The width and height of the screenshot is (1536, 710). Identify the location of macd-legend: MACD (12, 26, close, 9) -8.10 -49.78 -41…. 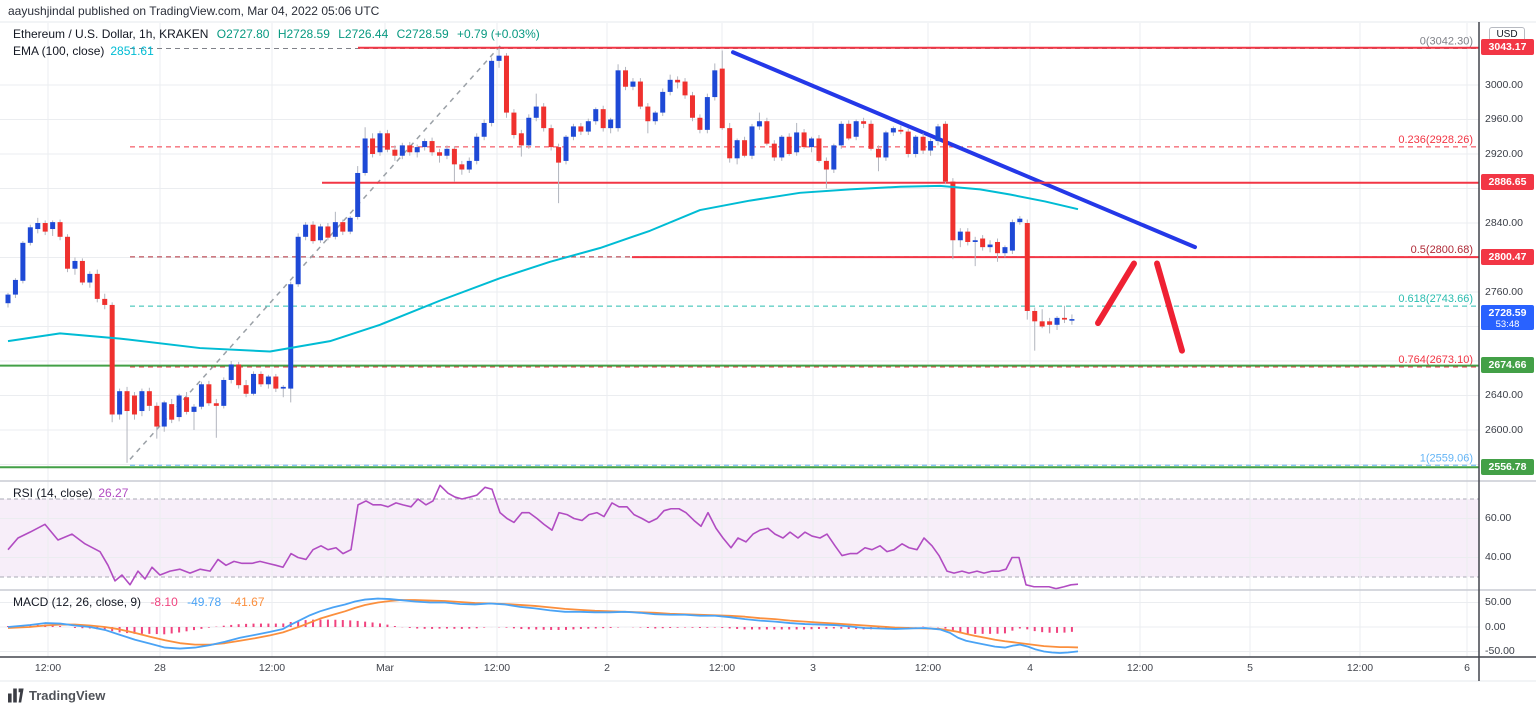
(139, 602).